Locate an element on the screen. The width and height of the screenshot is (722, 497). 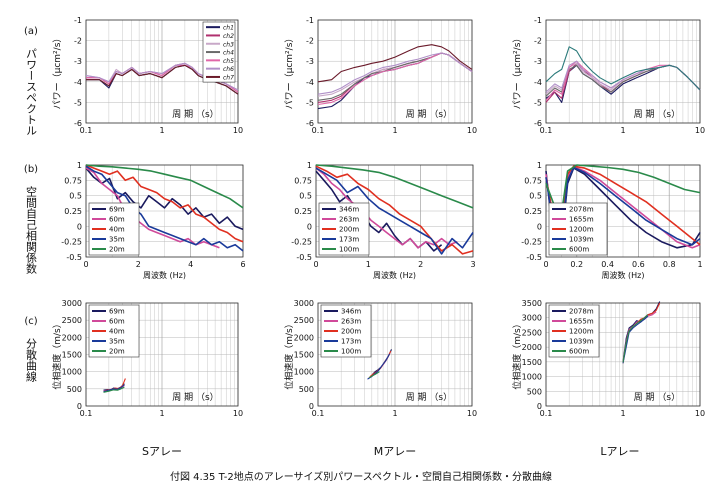
legend-label: 40m is located at coordinates (117, 230).